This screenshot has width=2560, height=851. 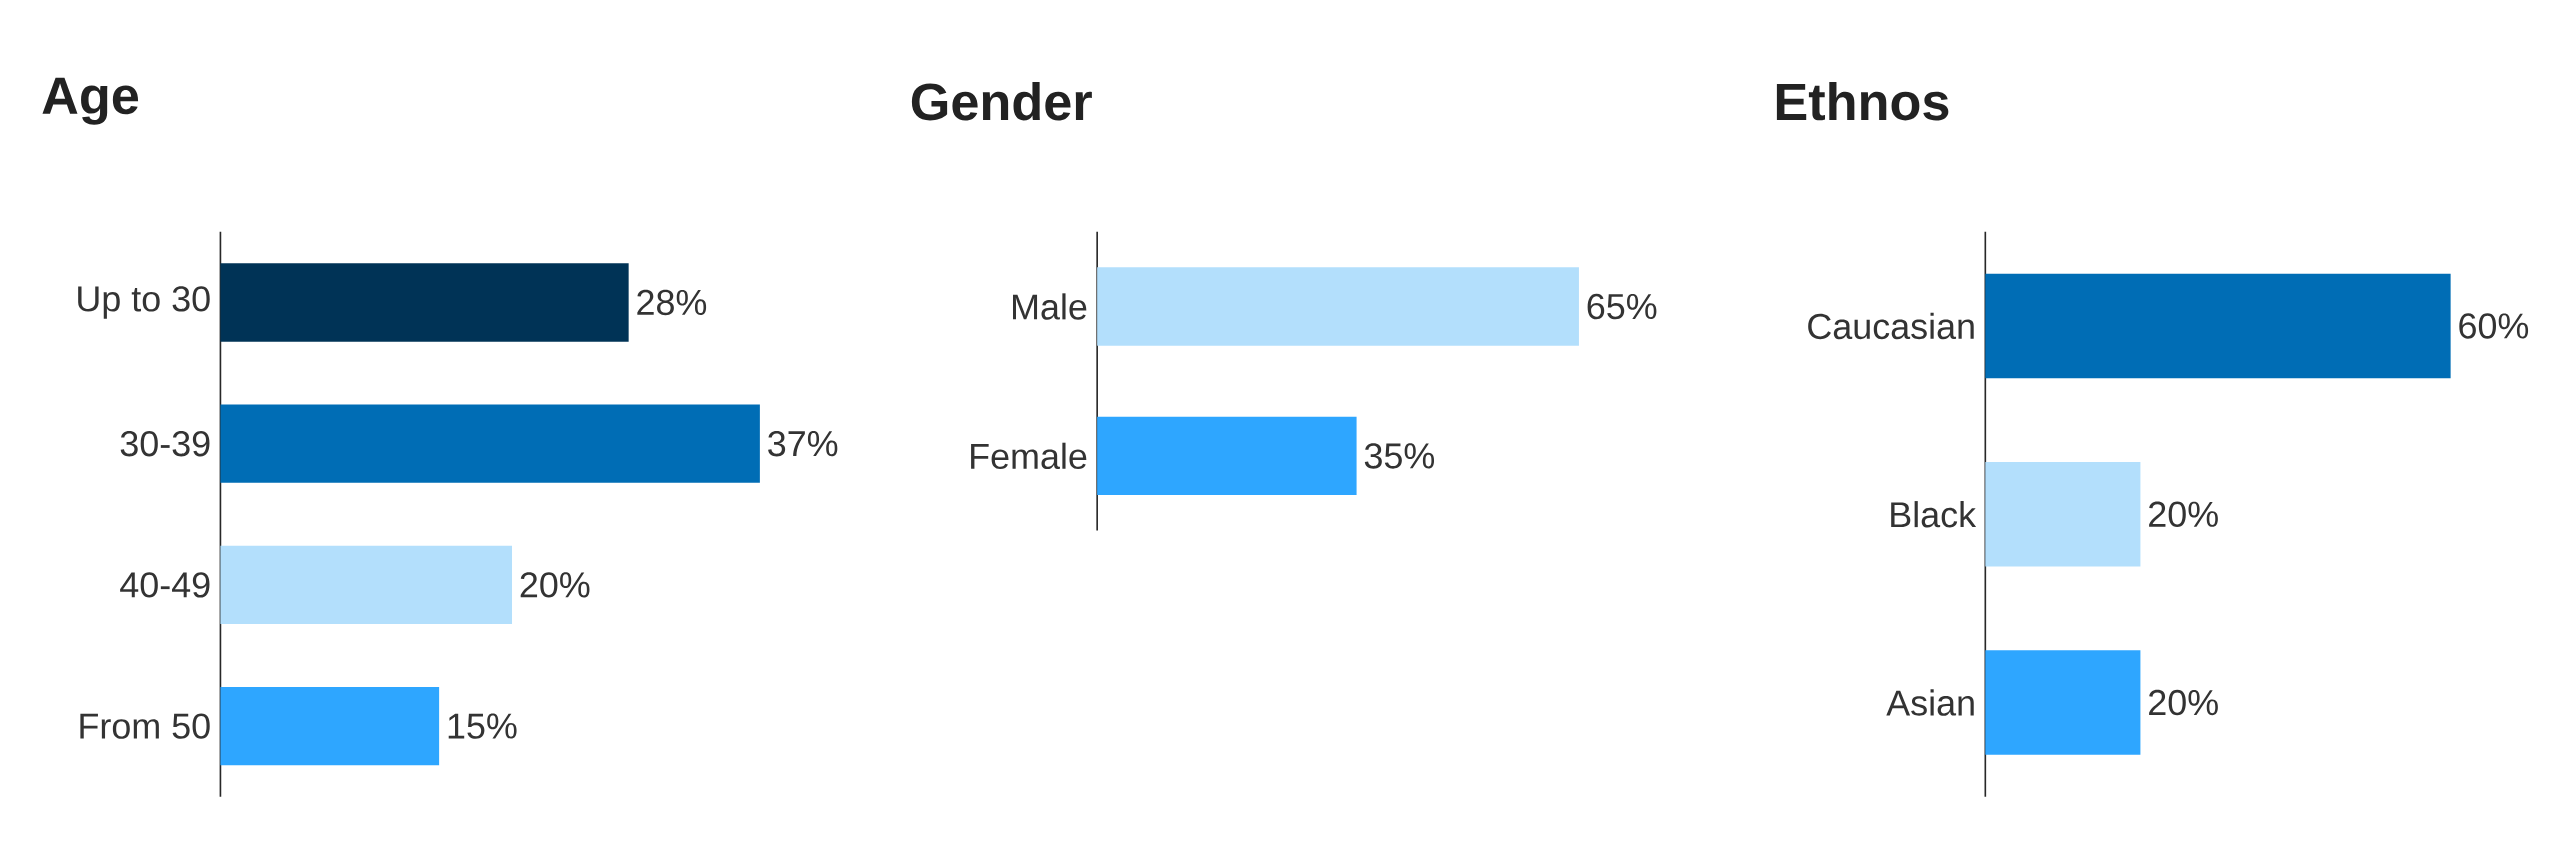 What do you see at coordinates (2494, 326) in the screenshot?
I see `data-label: 60%` at bounding box center [2494, 326].